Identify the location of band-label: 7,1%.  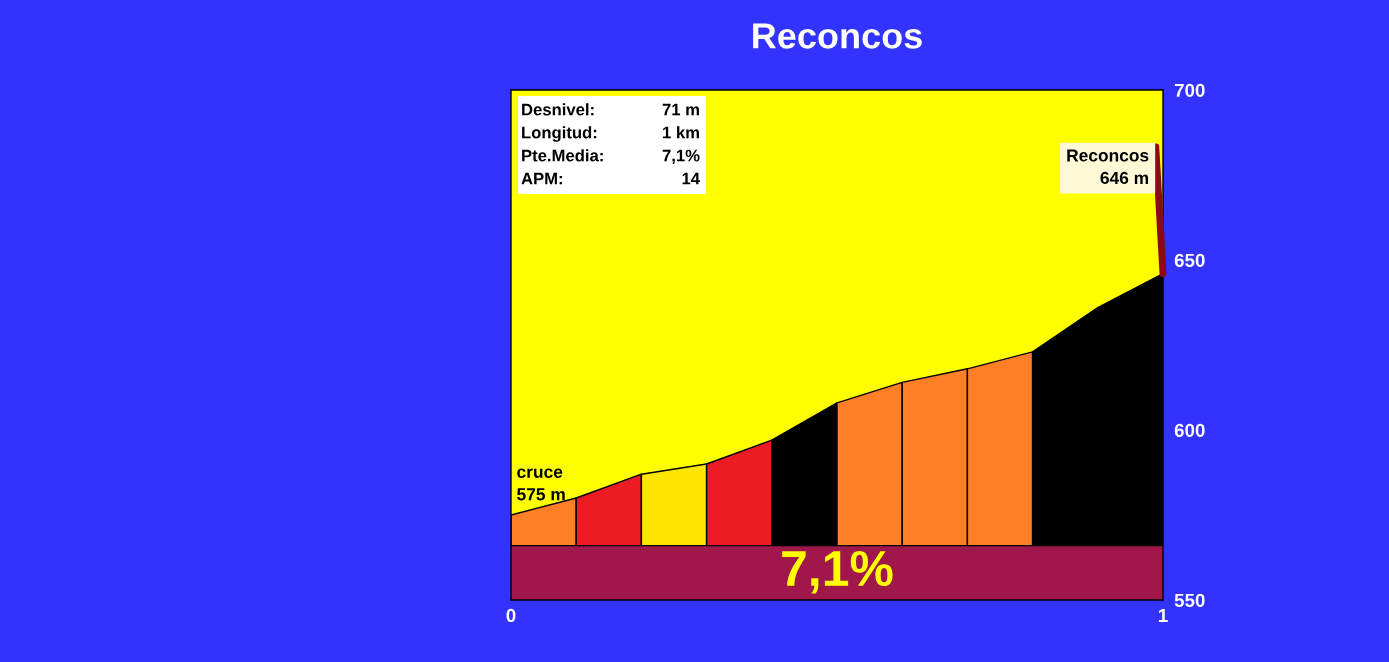
(837, 572).